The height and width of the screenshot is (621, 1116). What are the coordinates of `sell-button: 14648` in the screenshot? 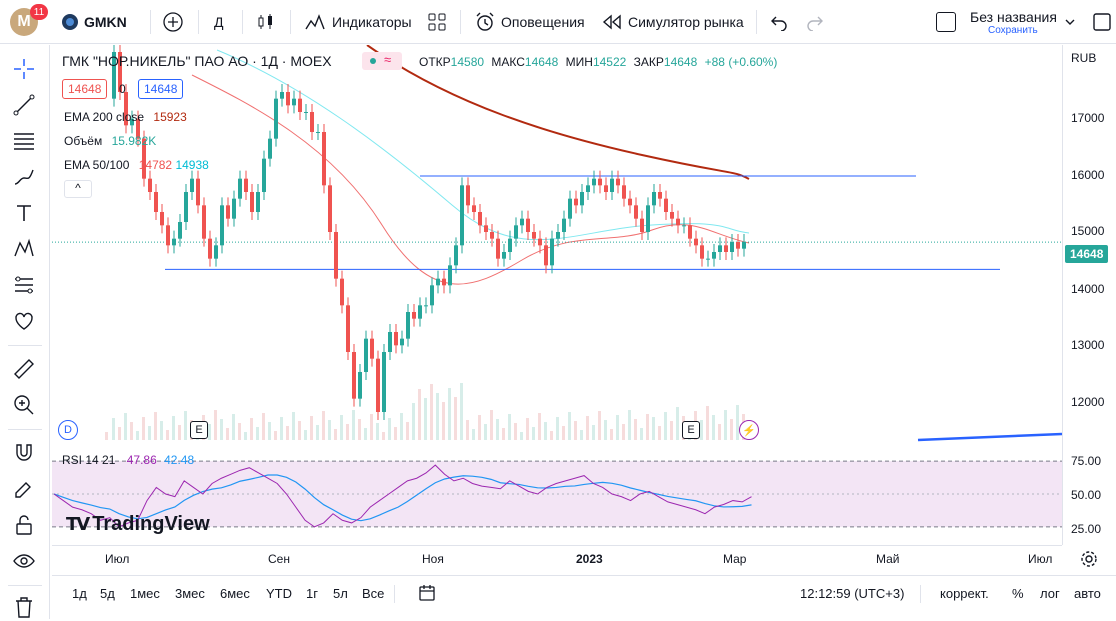 It's located at (85, 89).